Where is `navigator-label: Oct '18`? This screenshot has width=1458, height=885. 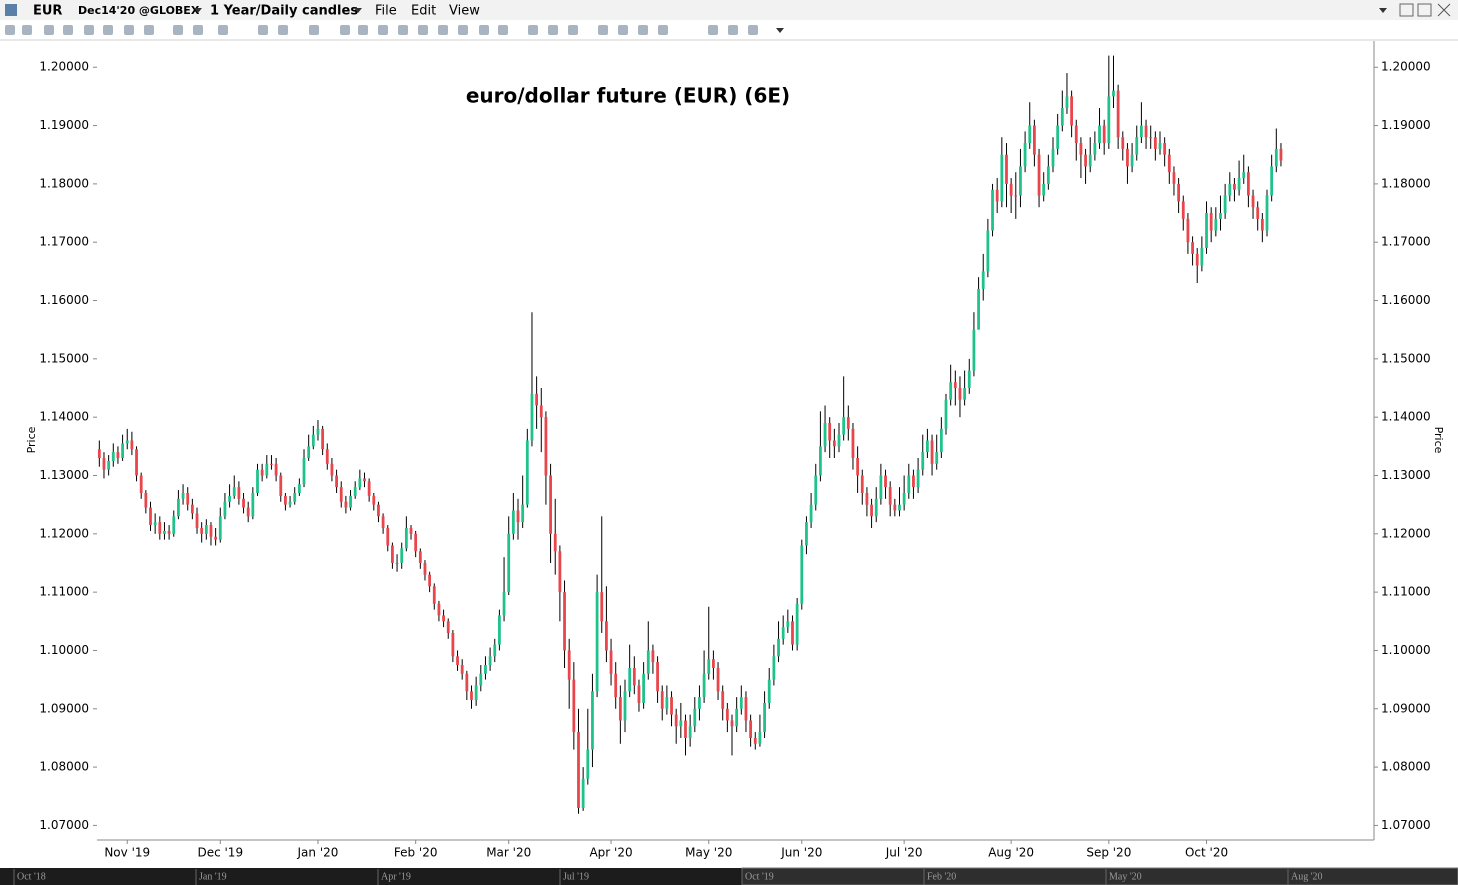 navigator-label: Oct '18 is located at coordinates (31, 876).